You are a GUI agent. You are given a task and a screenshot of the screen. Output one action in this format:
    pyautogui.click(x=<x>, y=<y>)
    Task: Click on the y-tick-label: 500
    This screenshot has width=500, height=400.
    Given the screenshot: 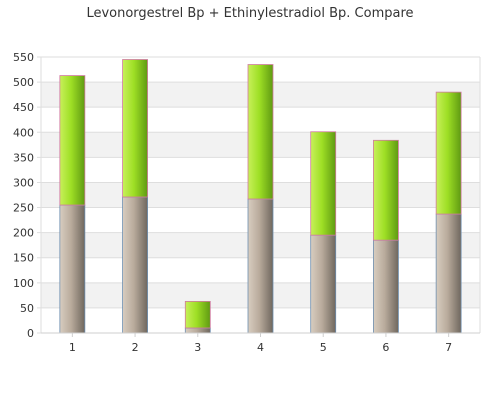 What is the action you would take?
    pyautogui.click(x=23, y=82)
    